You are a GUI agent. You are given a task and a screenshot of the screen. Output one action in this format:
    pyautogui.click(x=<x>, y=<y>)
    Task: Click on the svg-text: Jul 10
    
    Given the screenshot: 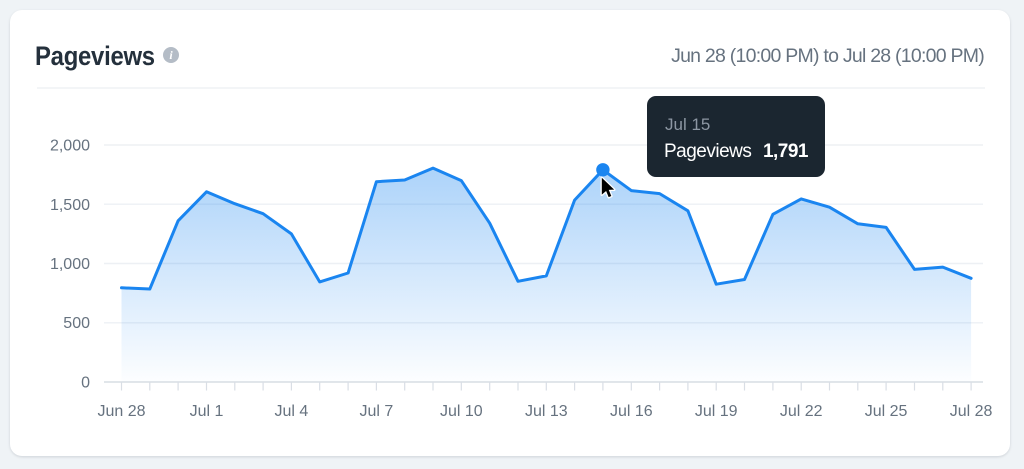 What is the action you would take?
    pyautogui.click(x=461, y=411)
    